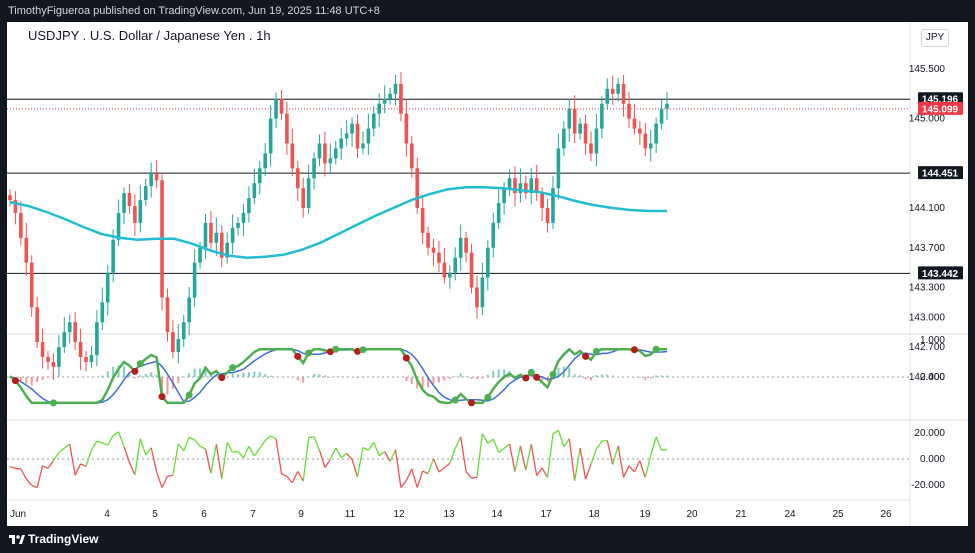 This screenshot has height=553, width=975. What do you see at coordinates (935, 38) in the screenshot?
I see `currency-badge: JPY` at bounding box center [935, 38].